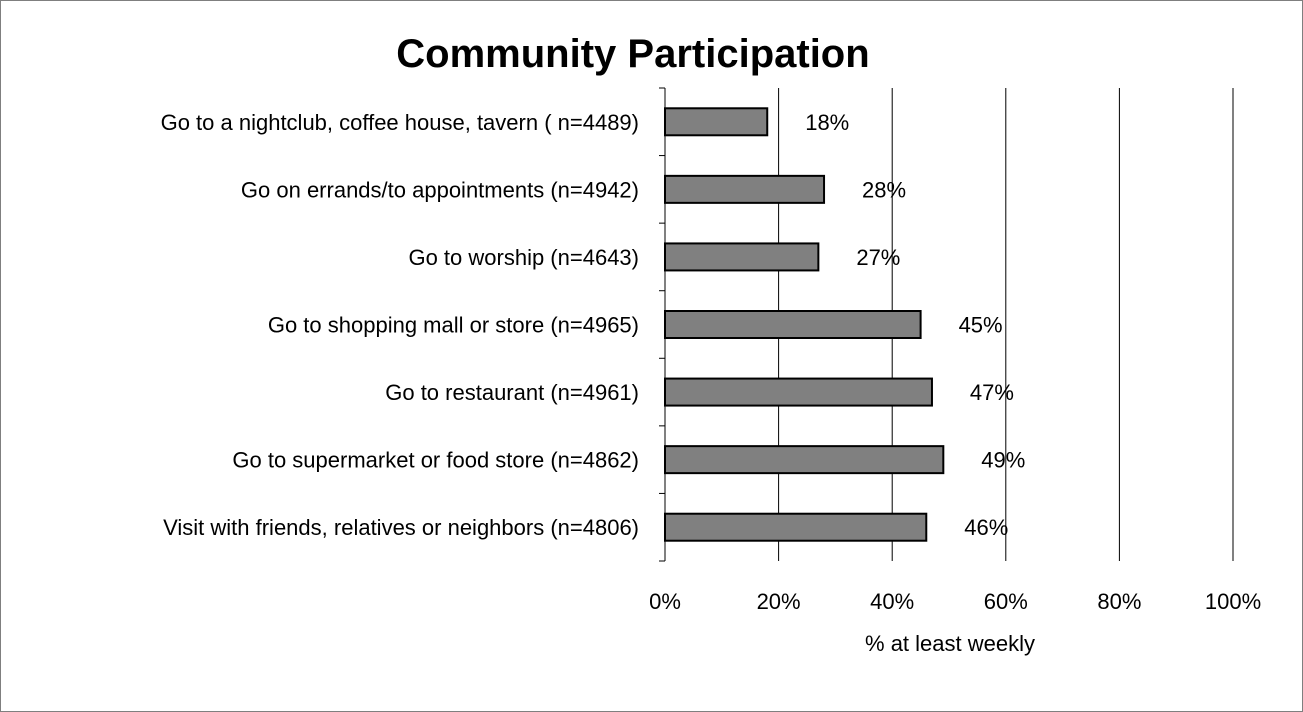  I want to click on x-tick-label: 20%, so click(779, 601).